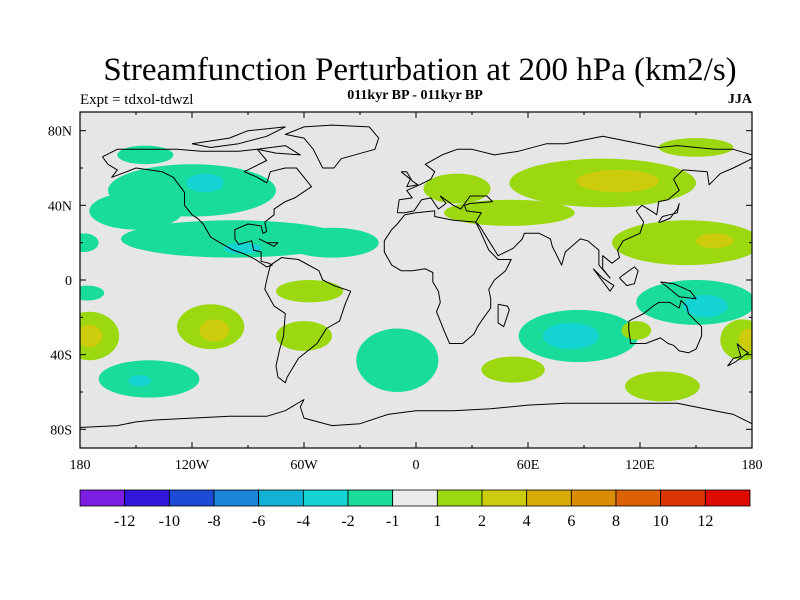  What do you see at coordinates (739, 99) in the screenshot?
I see `season-label: JJA` at bounding box center [739, 99].